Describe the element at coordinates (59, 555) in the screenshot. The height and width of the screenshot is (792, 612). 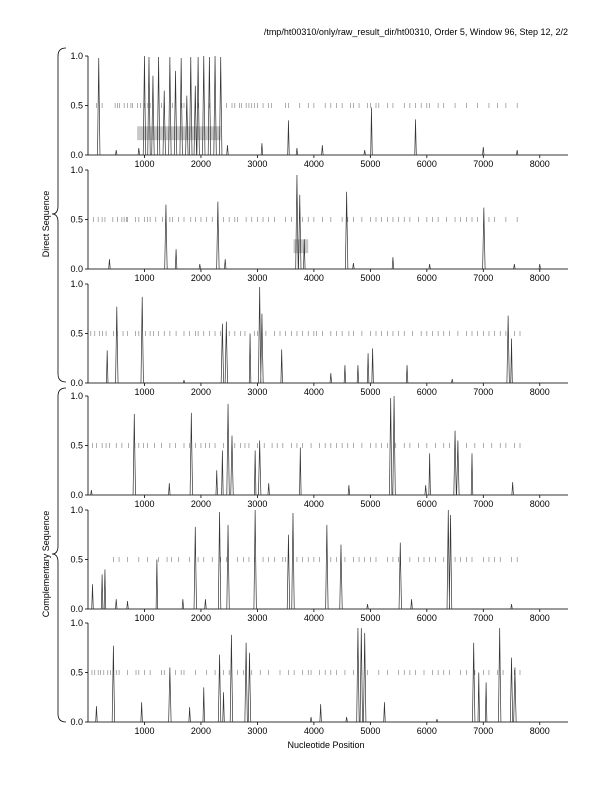
I see `complementary-sequence-brace` at that location.